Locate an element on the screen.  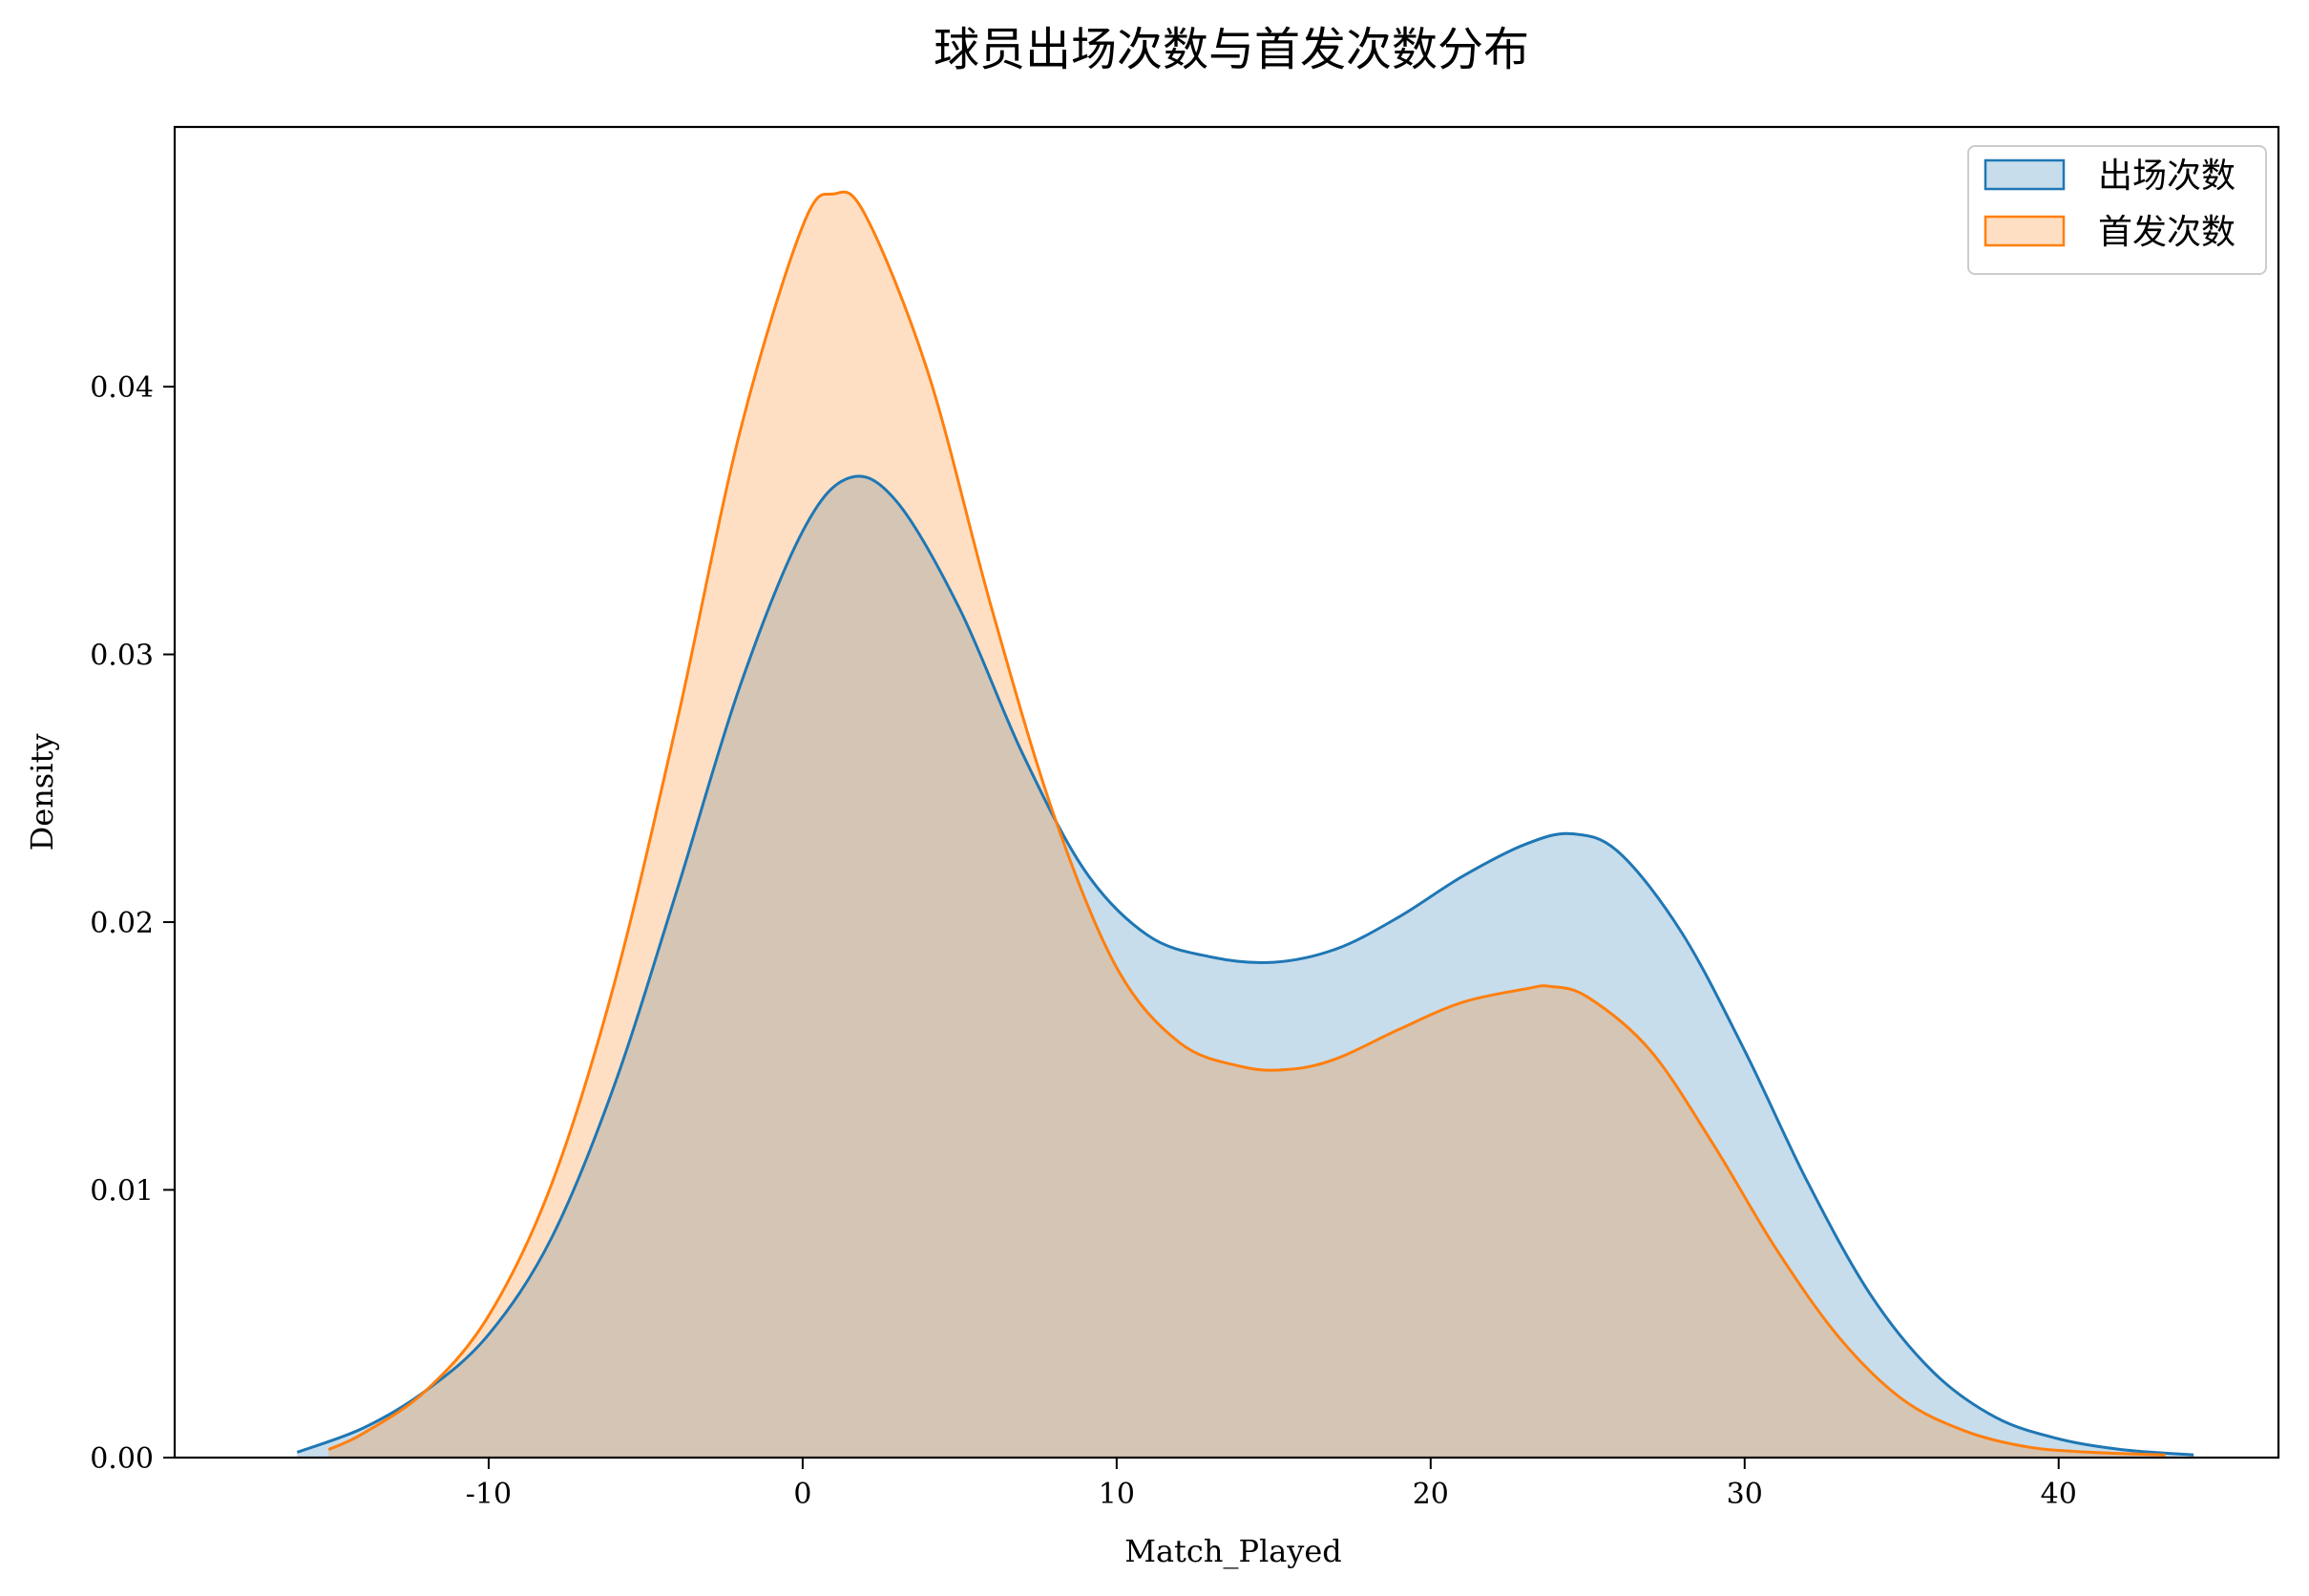
y-axis-label: Density is located at coordinates (42, 793).